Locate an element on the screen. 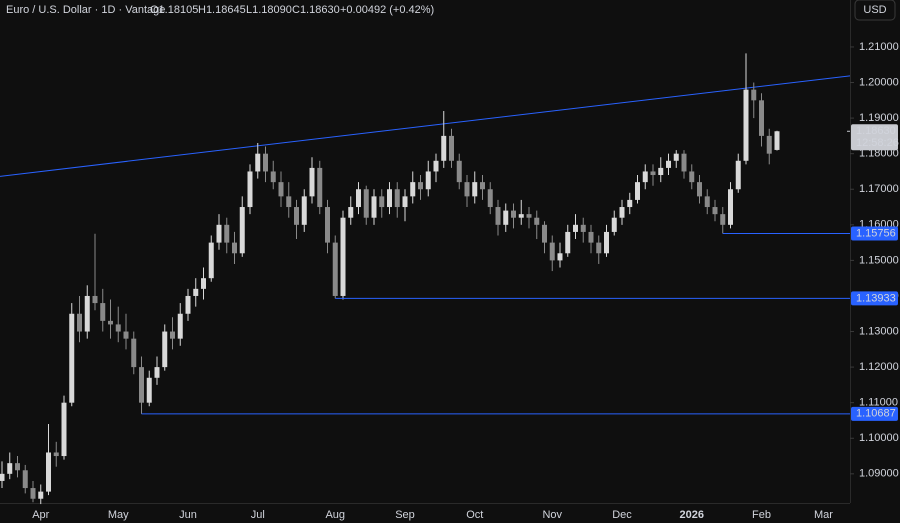  level-tag is located at coordinates (874, 413).